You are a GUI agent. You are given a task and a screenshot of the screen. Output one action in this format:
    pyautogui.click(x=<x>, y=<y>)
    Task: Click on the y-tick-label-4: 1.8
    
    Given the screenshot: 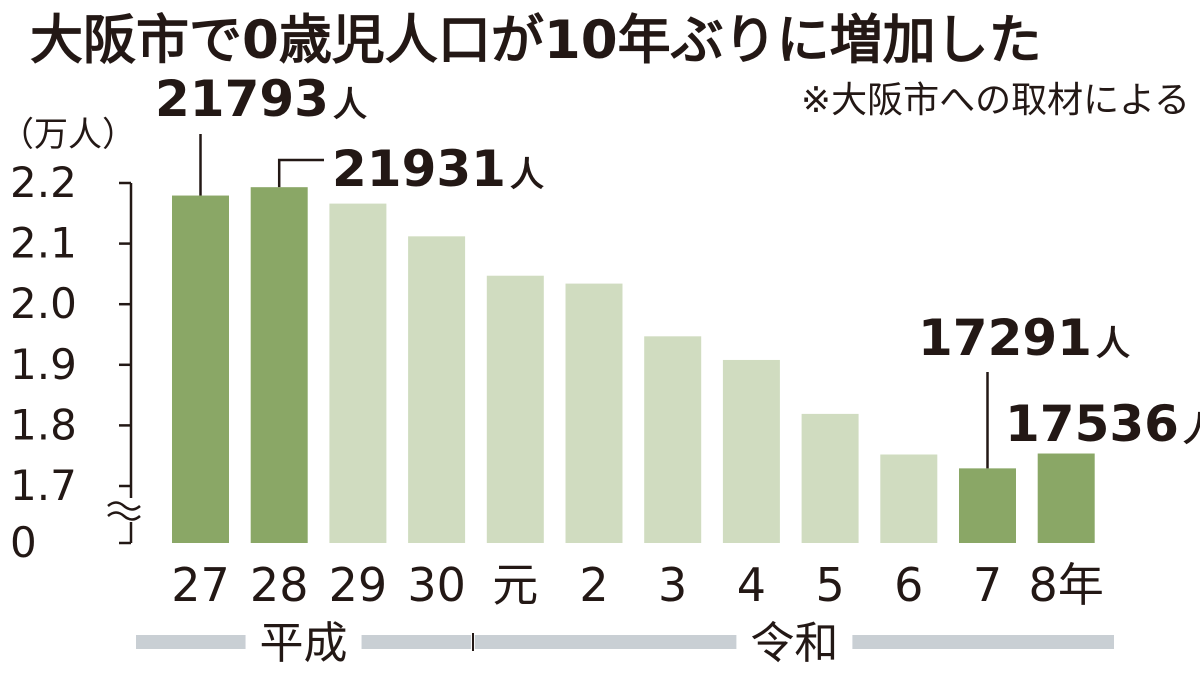 What is the action you would take?
    pyautogui.click(x=43, y=424)
    